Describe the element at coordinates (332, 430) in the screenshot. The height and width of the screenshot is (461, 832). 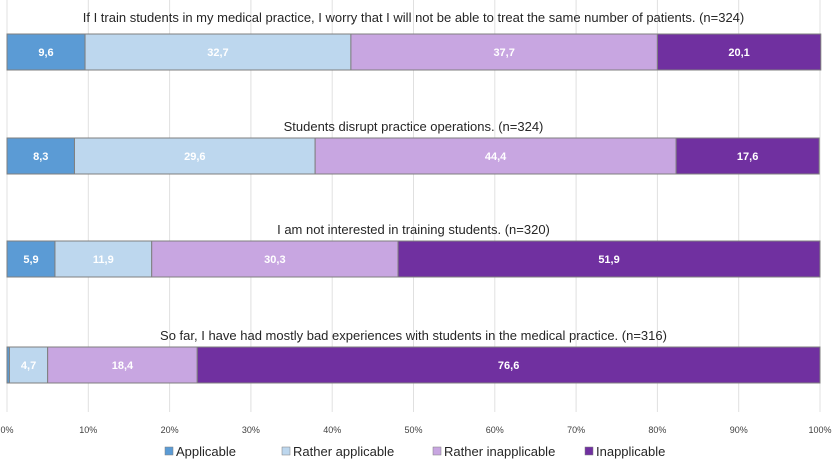
I see `x-tick-label: 40%` at that location.